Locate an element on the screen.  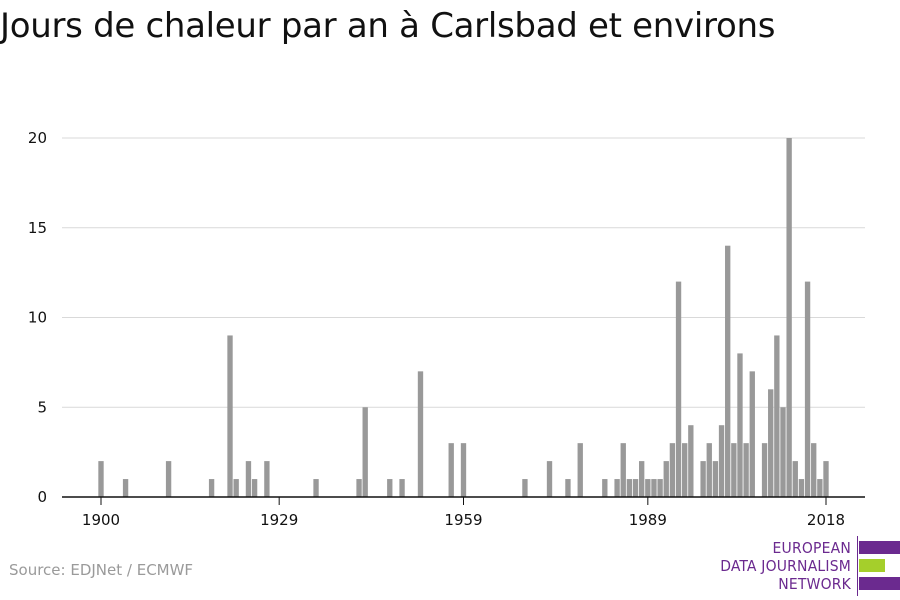
y-axis-ticks: 0 5 10 15 20 is located at coordinates (37, 317).